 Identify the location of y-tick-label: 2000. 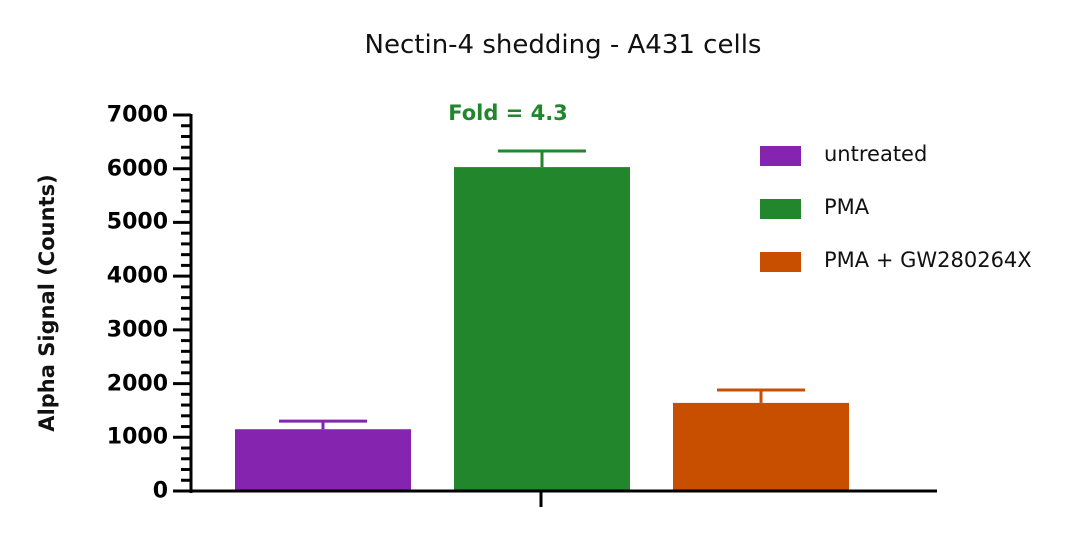
(137, 384).